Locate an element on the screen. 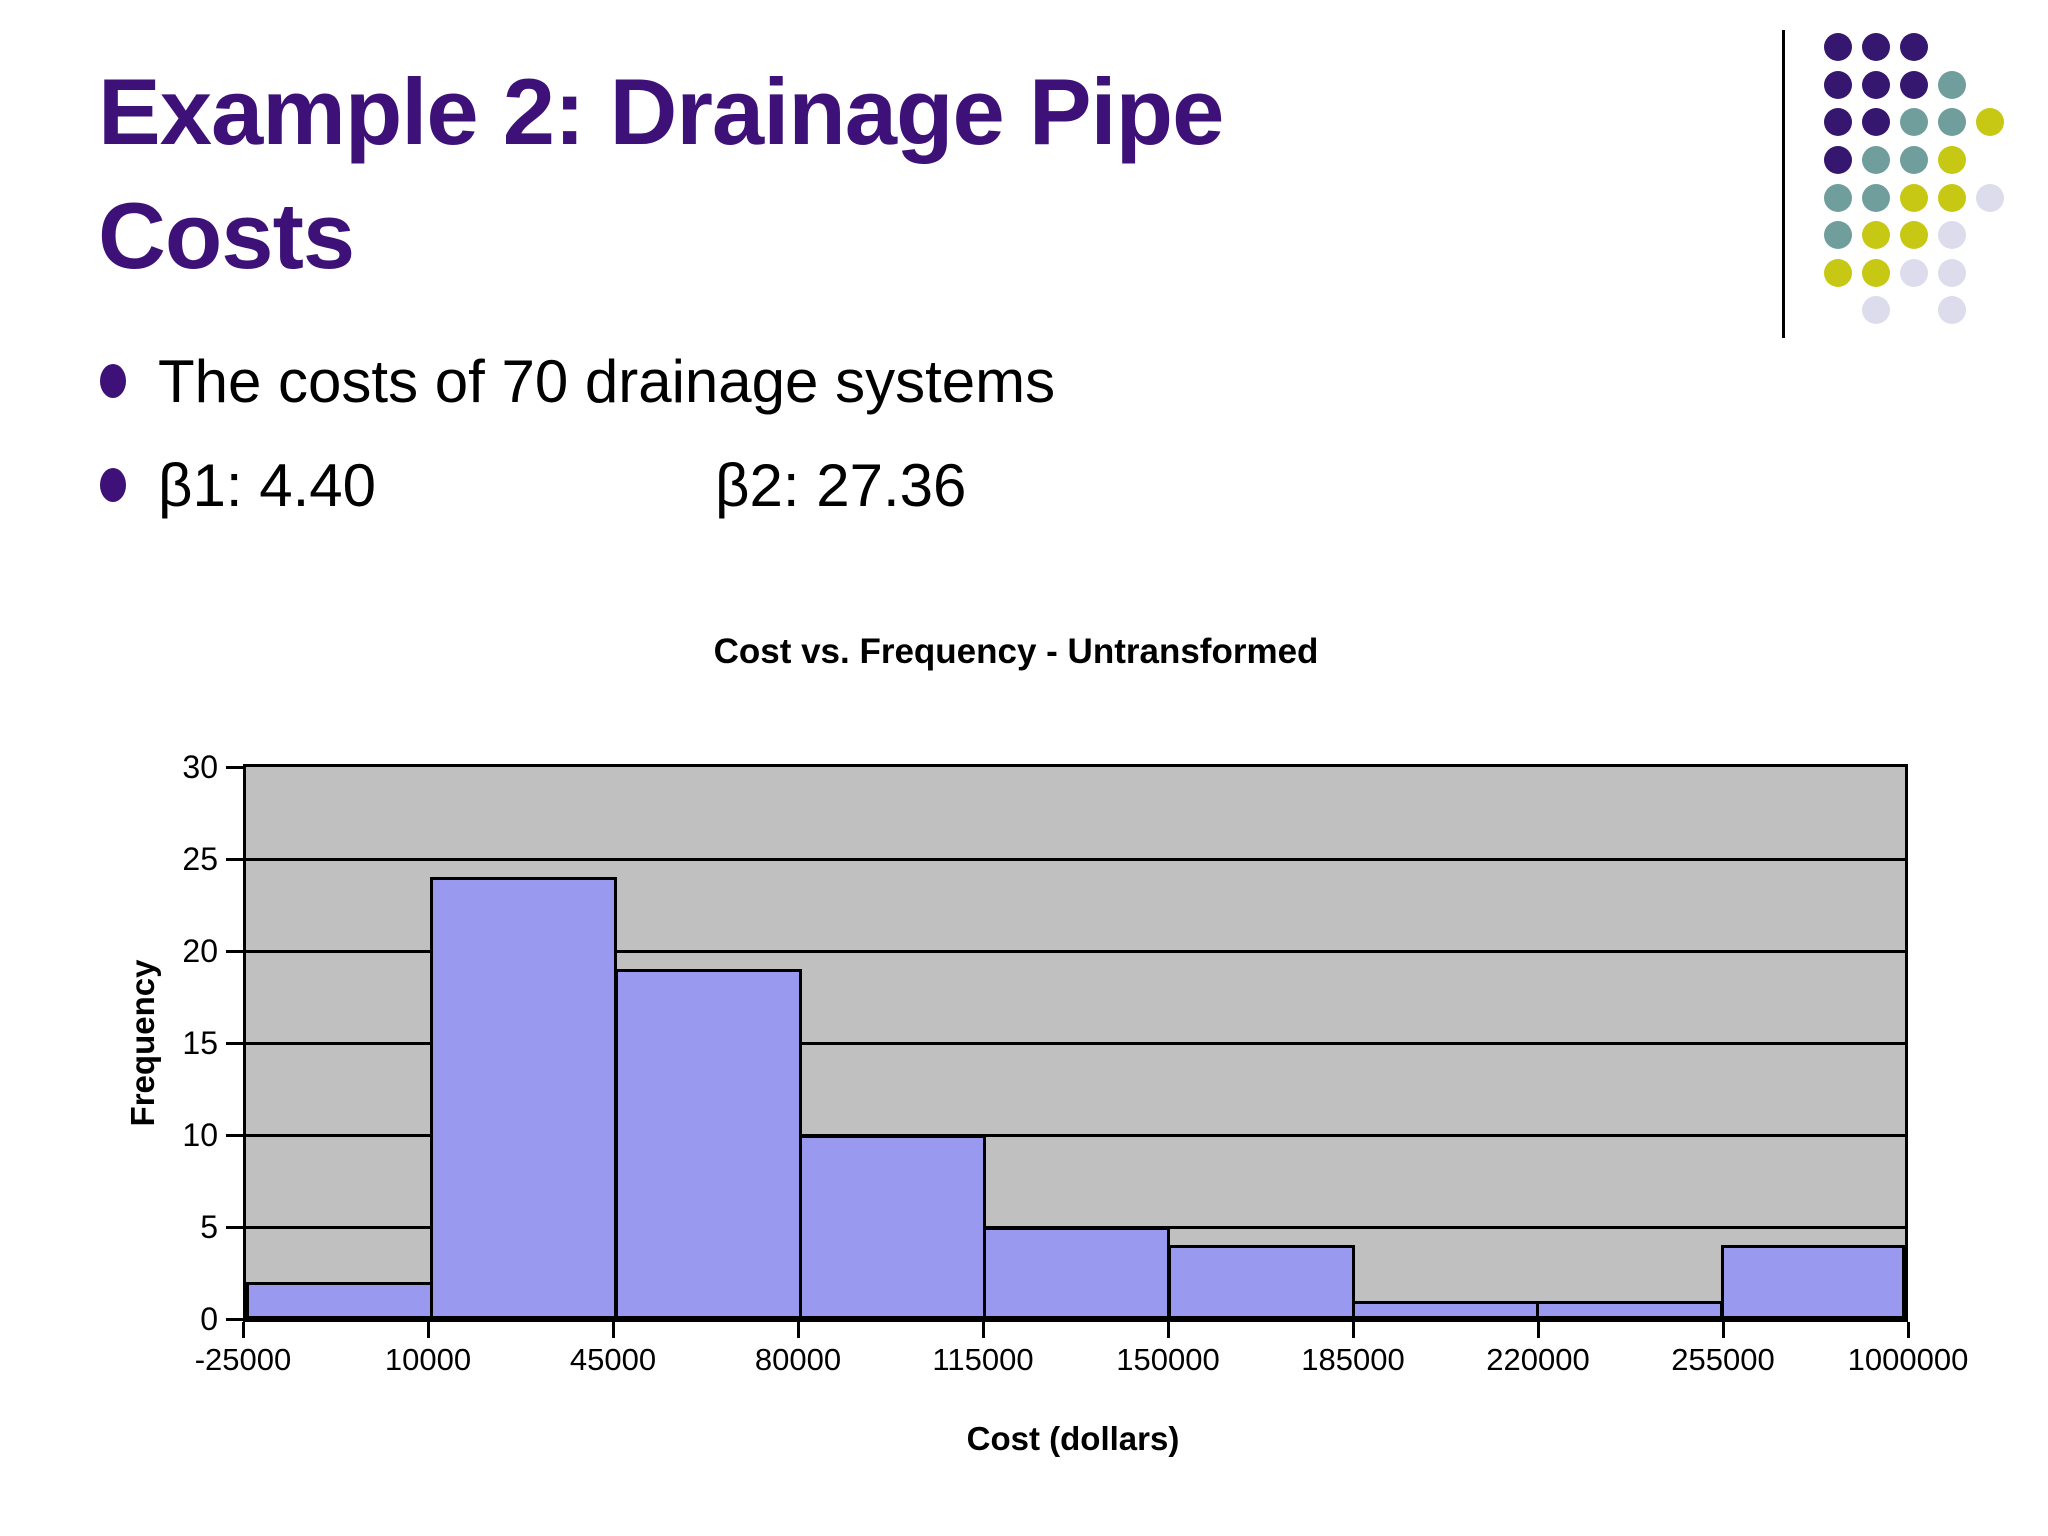 The height and width of the screenshot is (1536, 2048). x-tick-label-150000: 150000 is located at coordinates (1168, 1359).